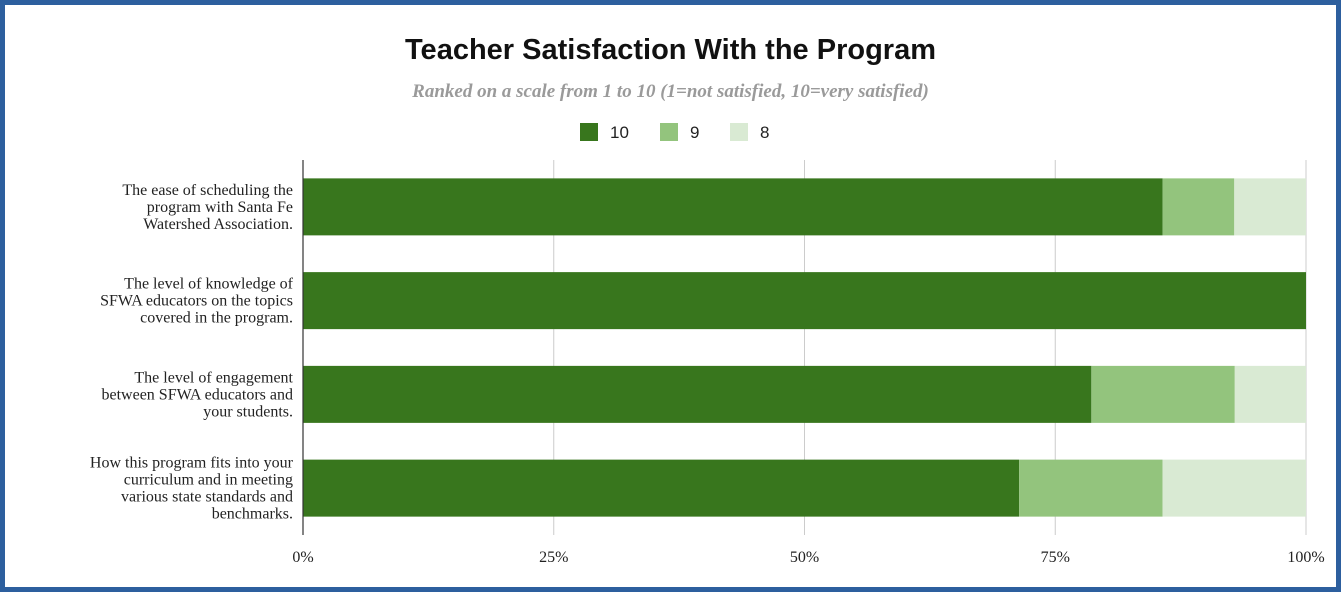 The image size is (1341, 592). What do you see at coordinates (1055, 557) in the screenshot?
I see `x-tick-label: 75%` at bounding box center [1055, 557].